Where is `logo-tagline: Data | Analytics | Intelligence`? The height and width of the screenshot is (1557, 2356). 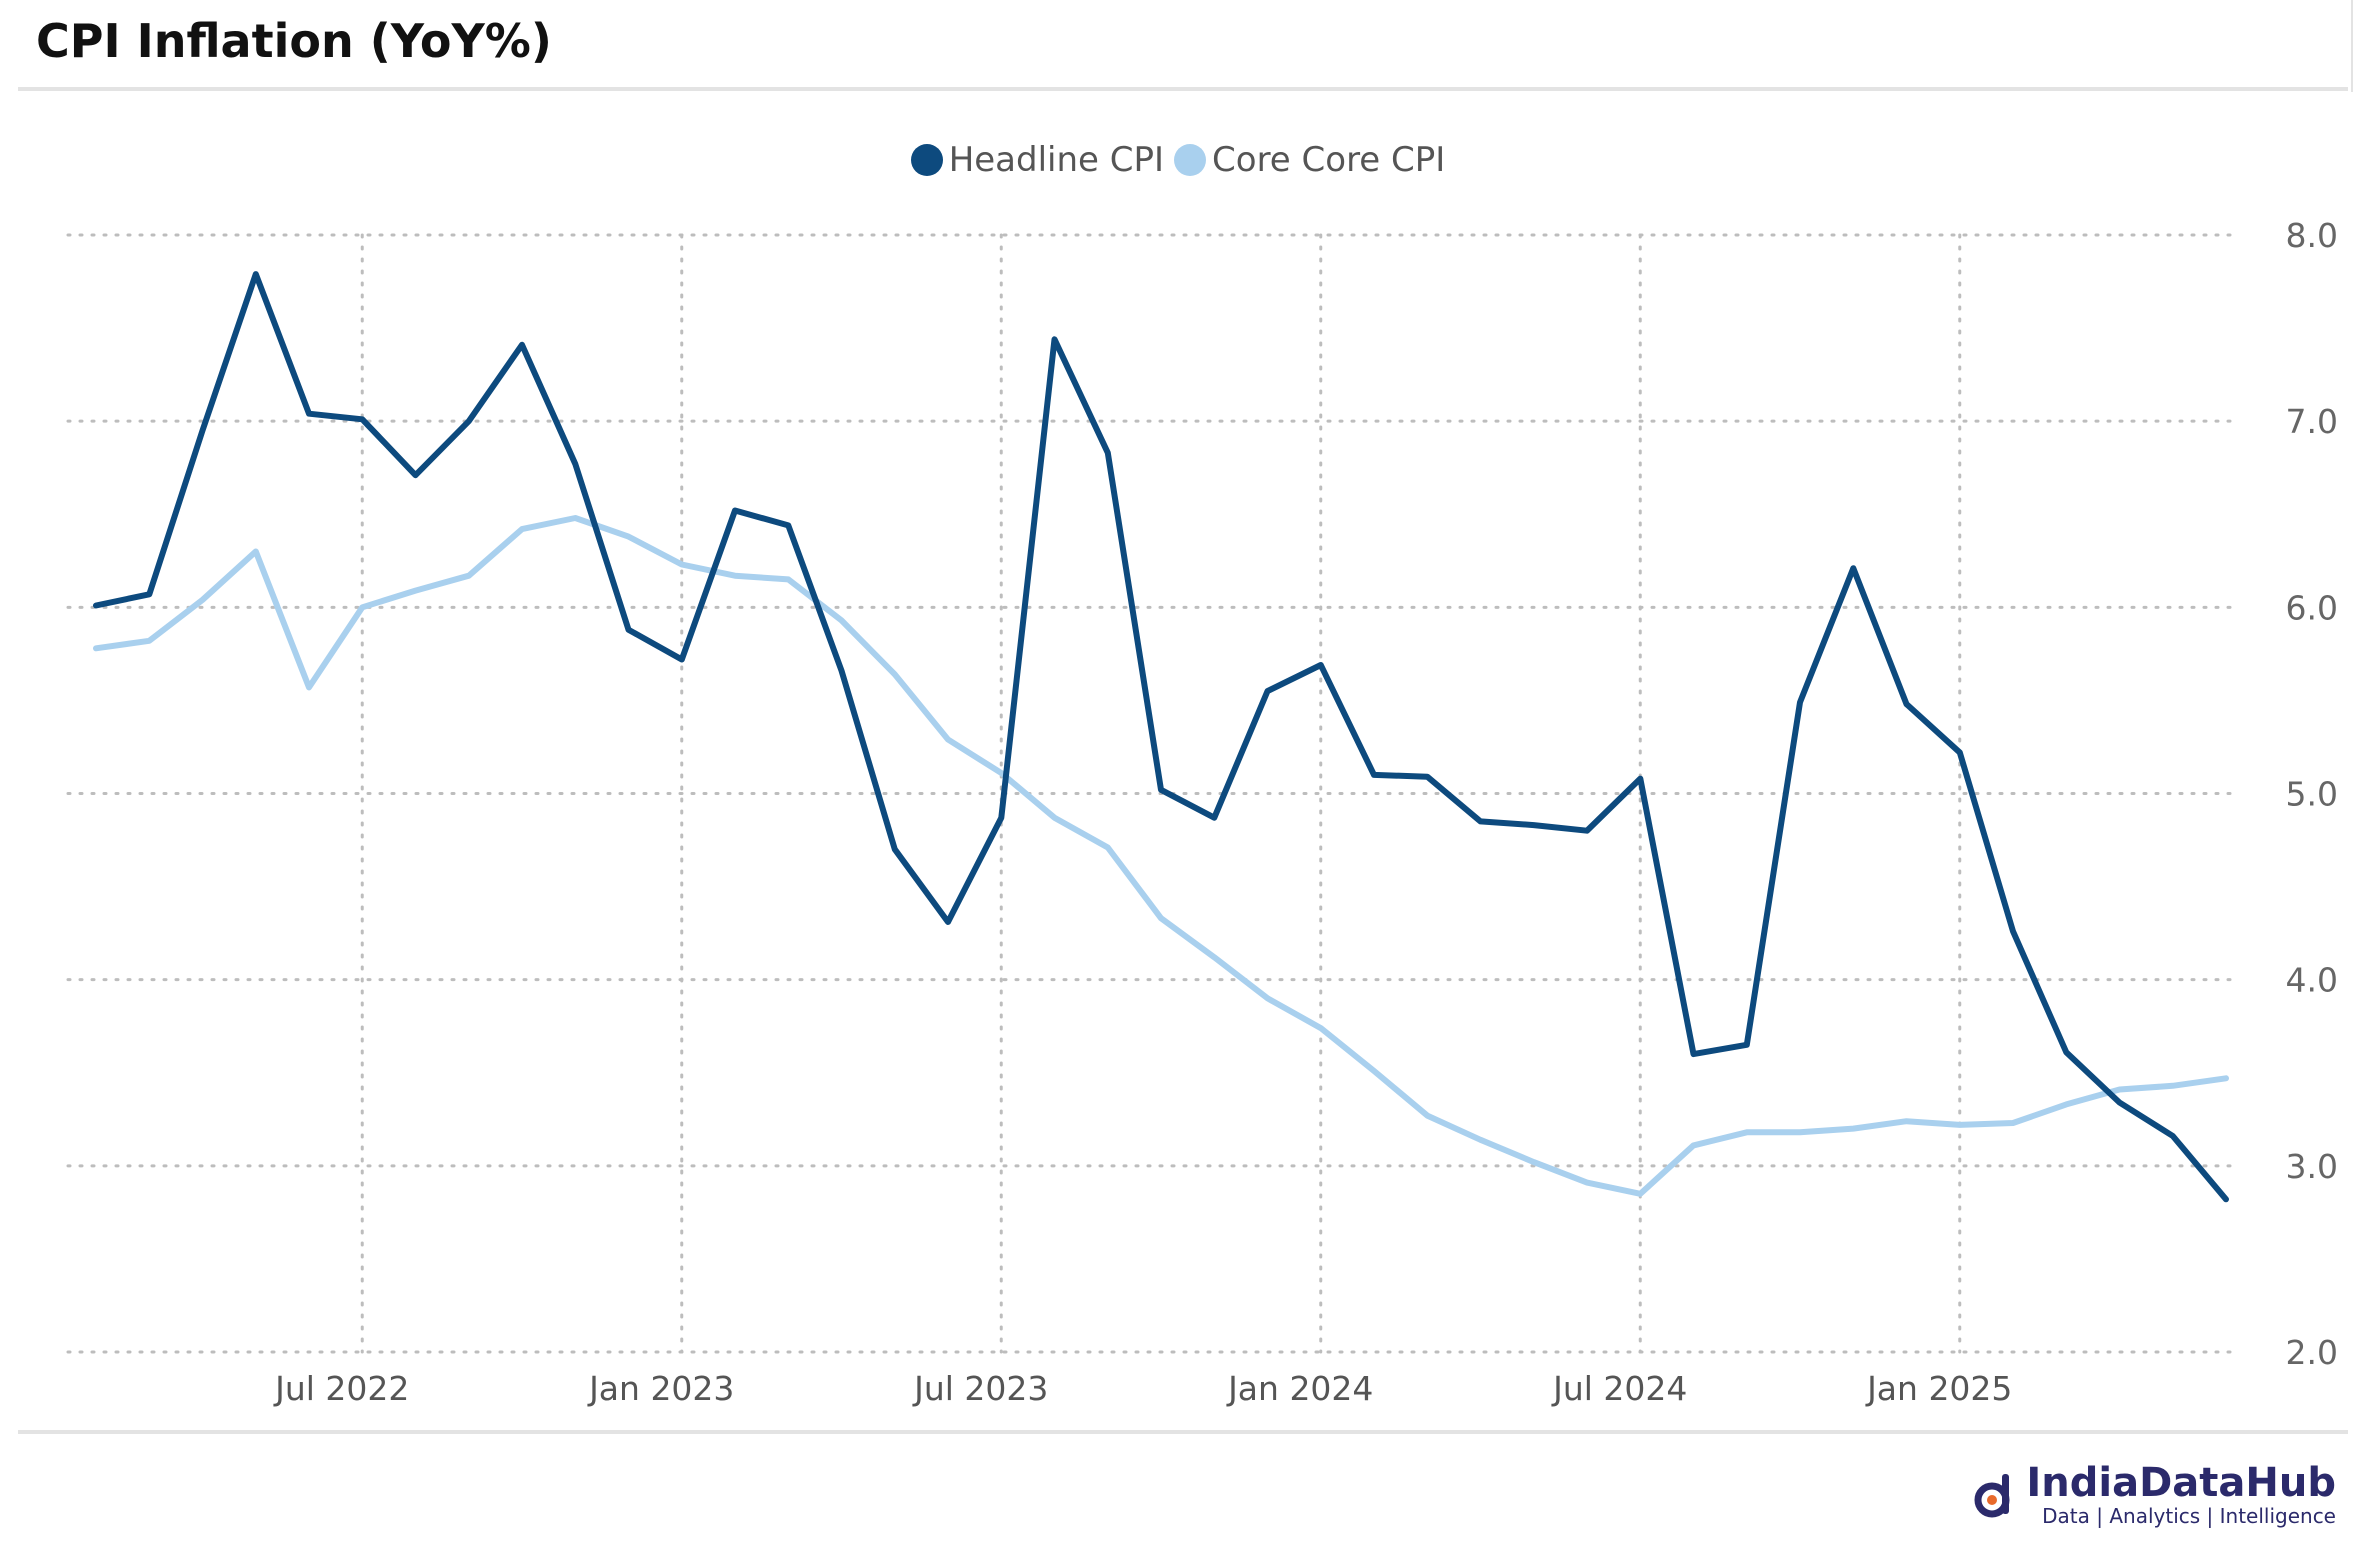
logo-tagline: Data | Analytics | Intelligence is located at coordinates (2189, 1516).